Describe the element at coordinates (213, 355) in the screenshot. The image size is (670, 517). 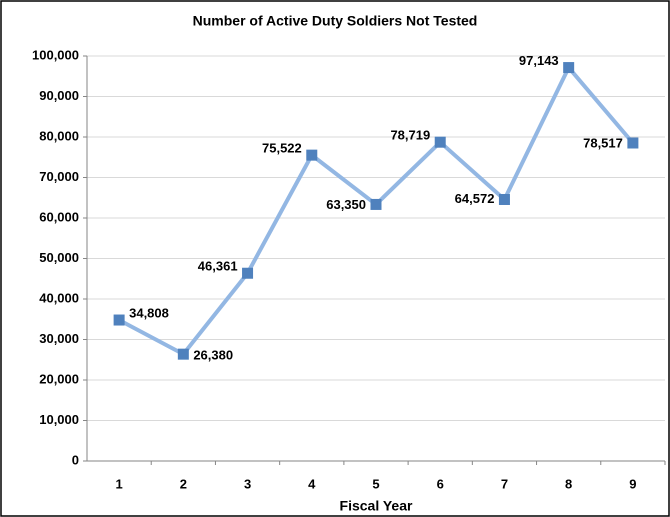
I see `data-label: 26,380` at that location.